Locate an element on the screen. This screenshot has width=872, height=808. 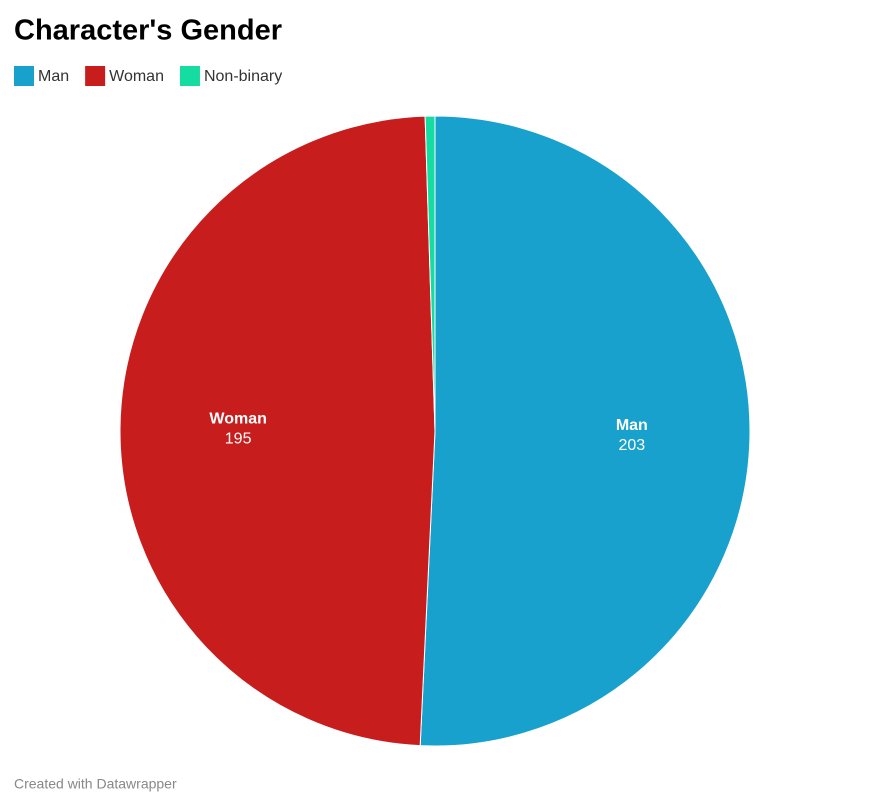
slice-value: 203 is located at coordinates (631, 445).